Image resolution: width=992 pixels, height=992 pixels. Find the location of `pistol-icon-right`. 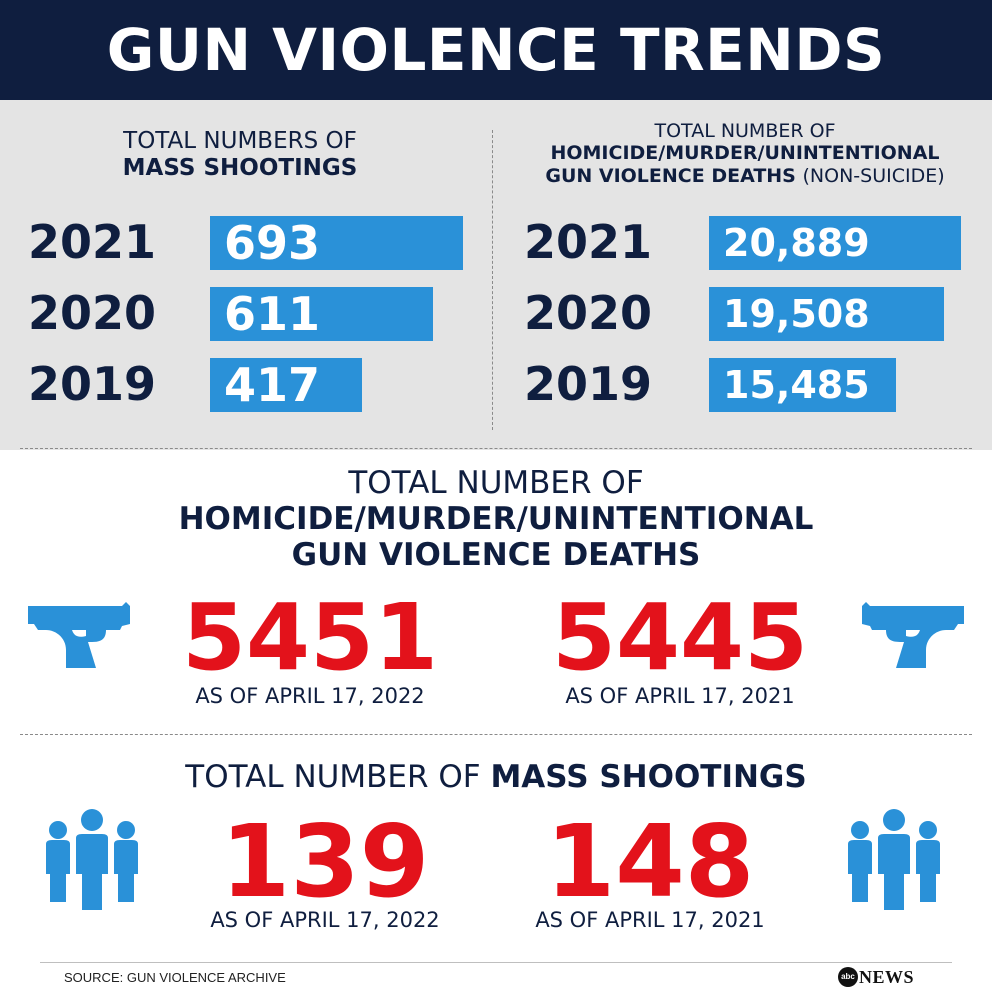

pistol-icon-right is located at coordinates (913, 635).